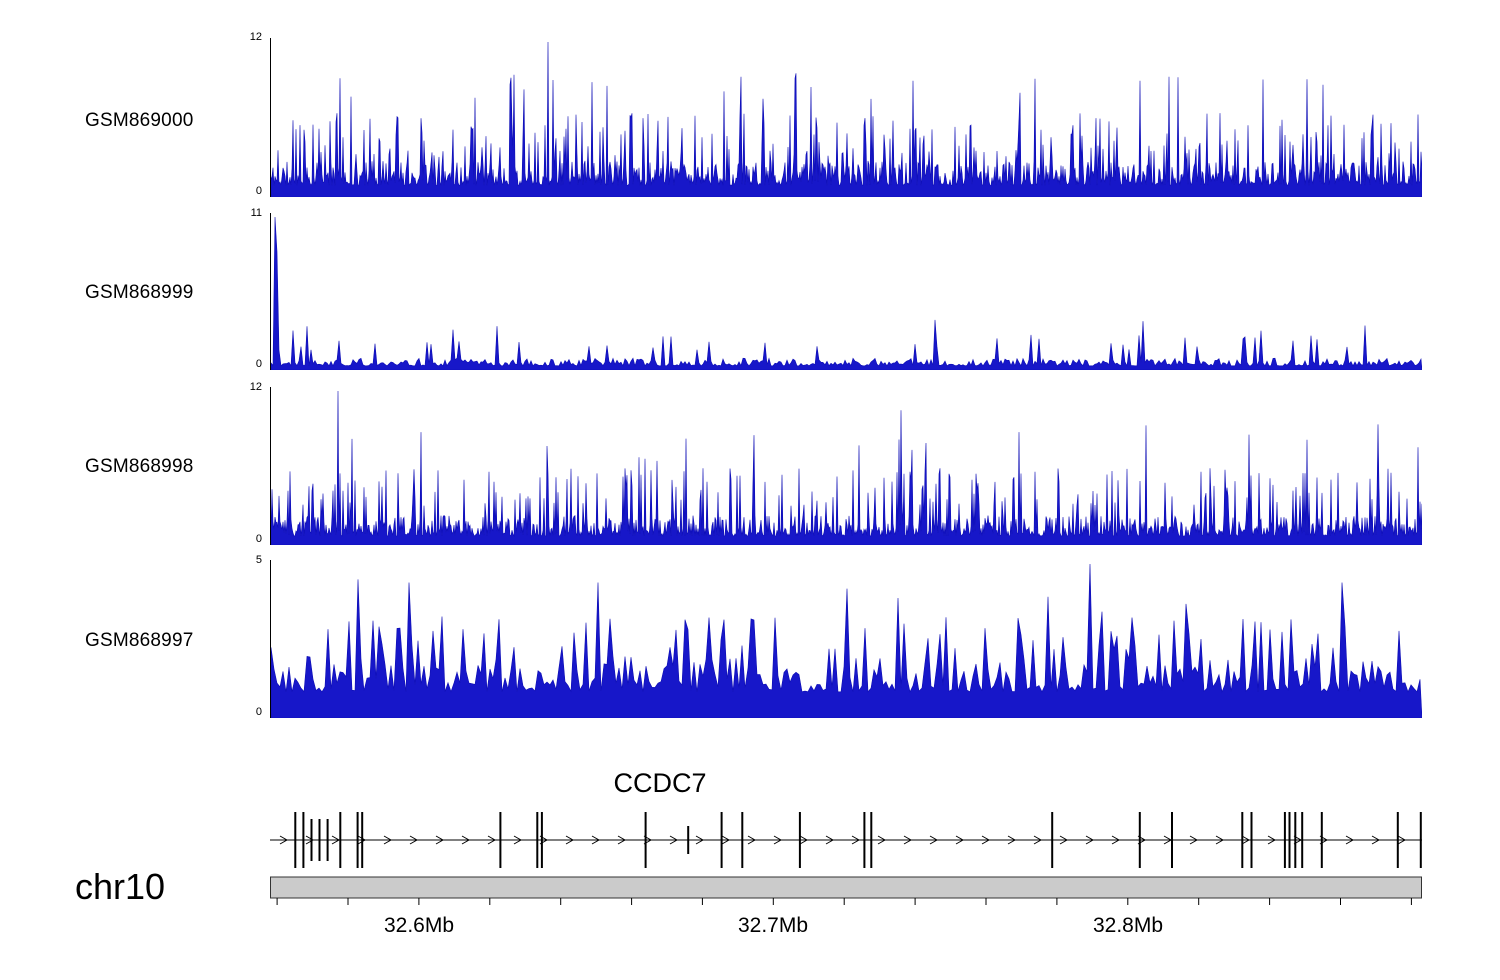 The height and width of the screenshot is (980, 1500). I want to click on y-axis-max-label: 5, so click(258, 560).